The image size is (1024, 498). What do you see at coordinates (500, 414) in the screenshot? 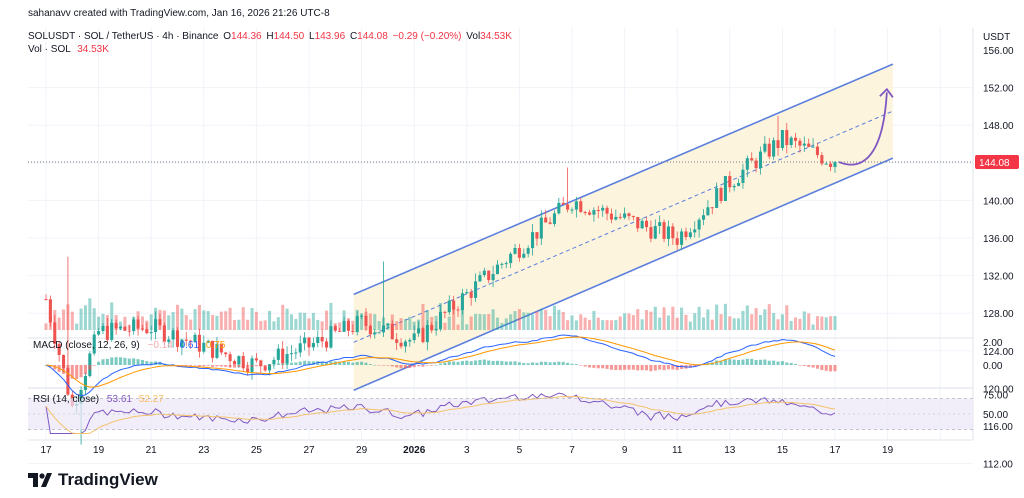
I see `rsi-band` at bounding box center [500, 414].